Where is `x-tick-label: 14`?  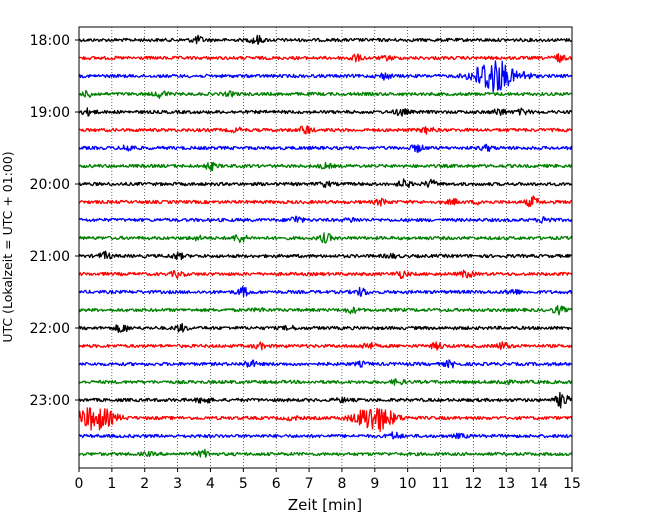 x-tick-label: 14 is located at coordinates (539, 484).